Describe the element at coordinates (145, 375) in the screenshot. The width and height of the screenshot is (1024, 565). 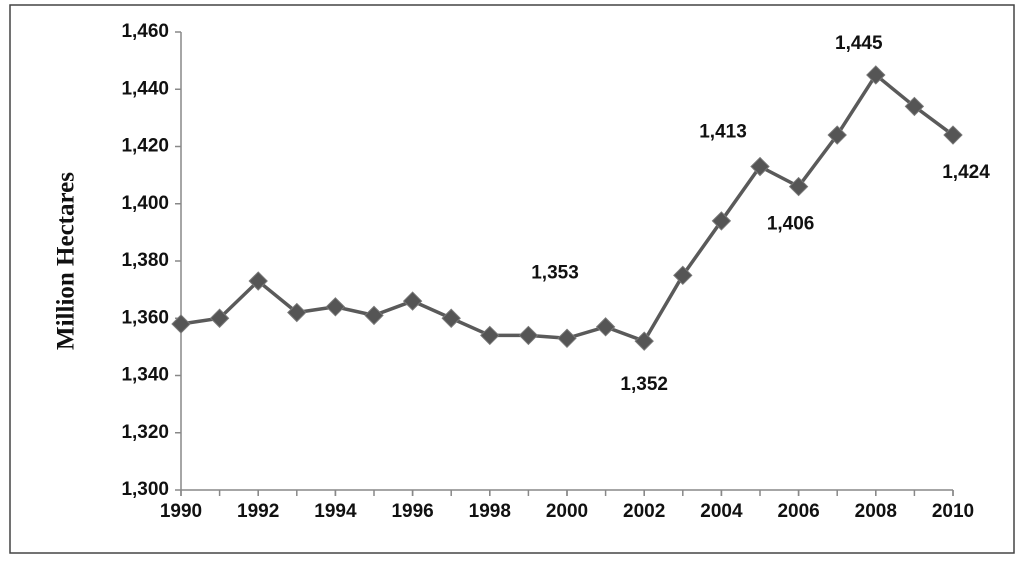
I see `y-tick-label: 1,340` at that location.